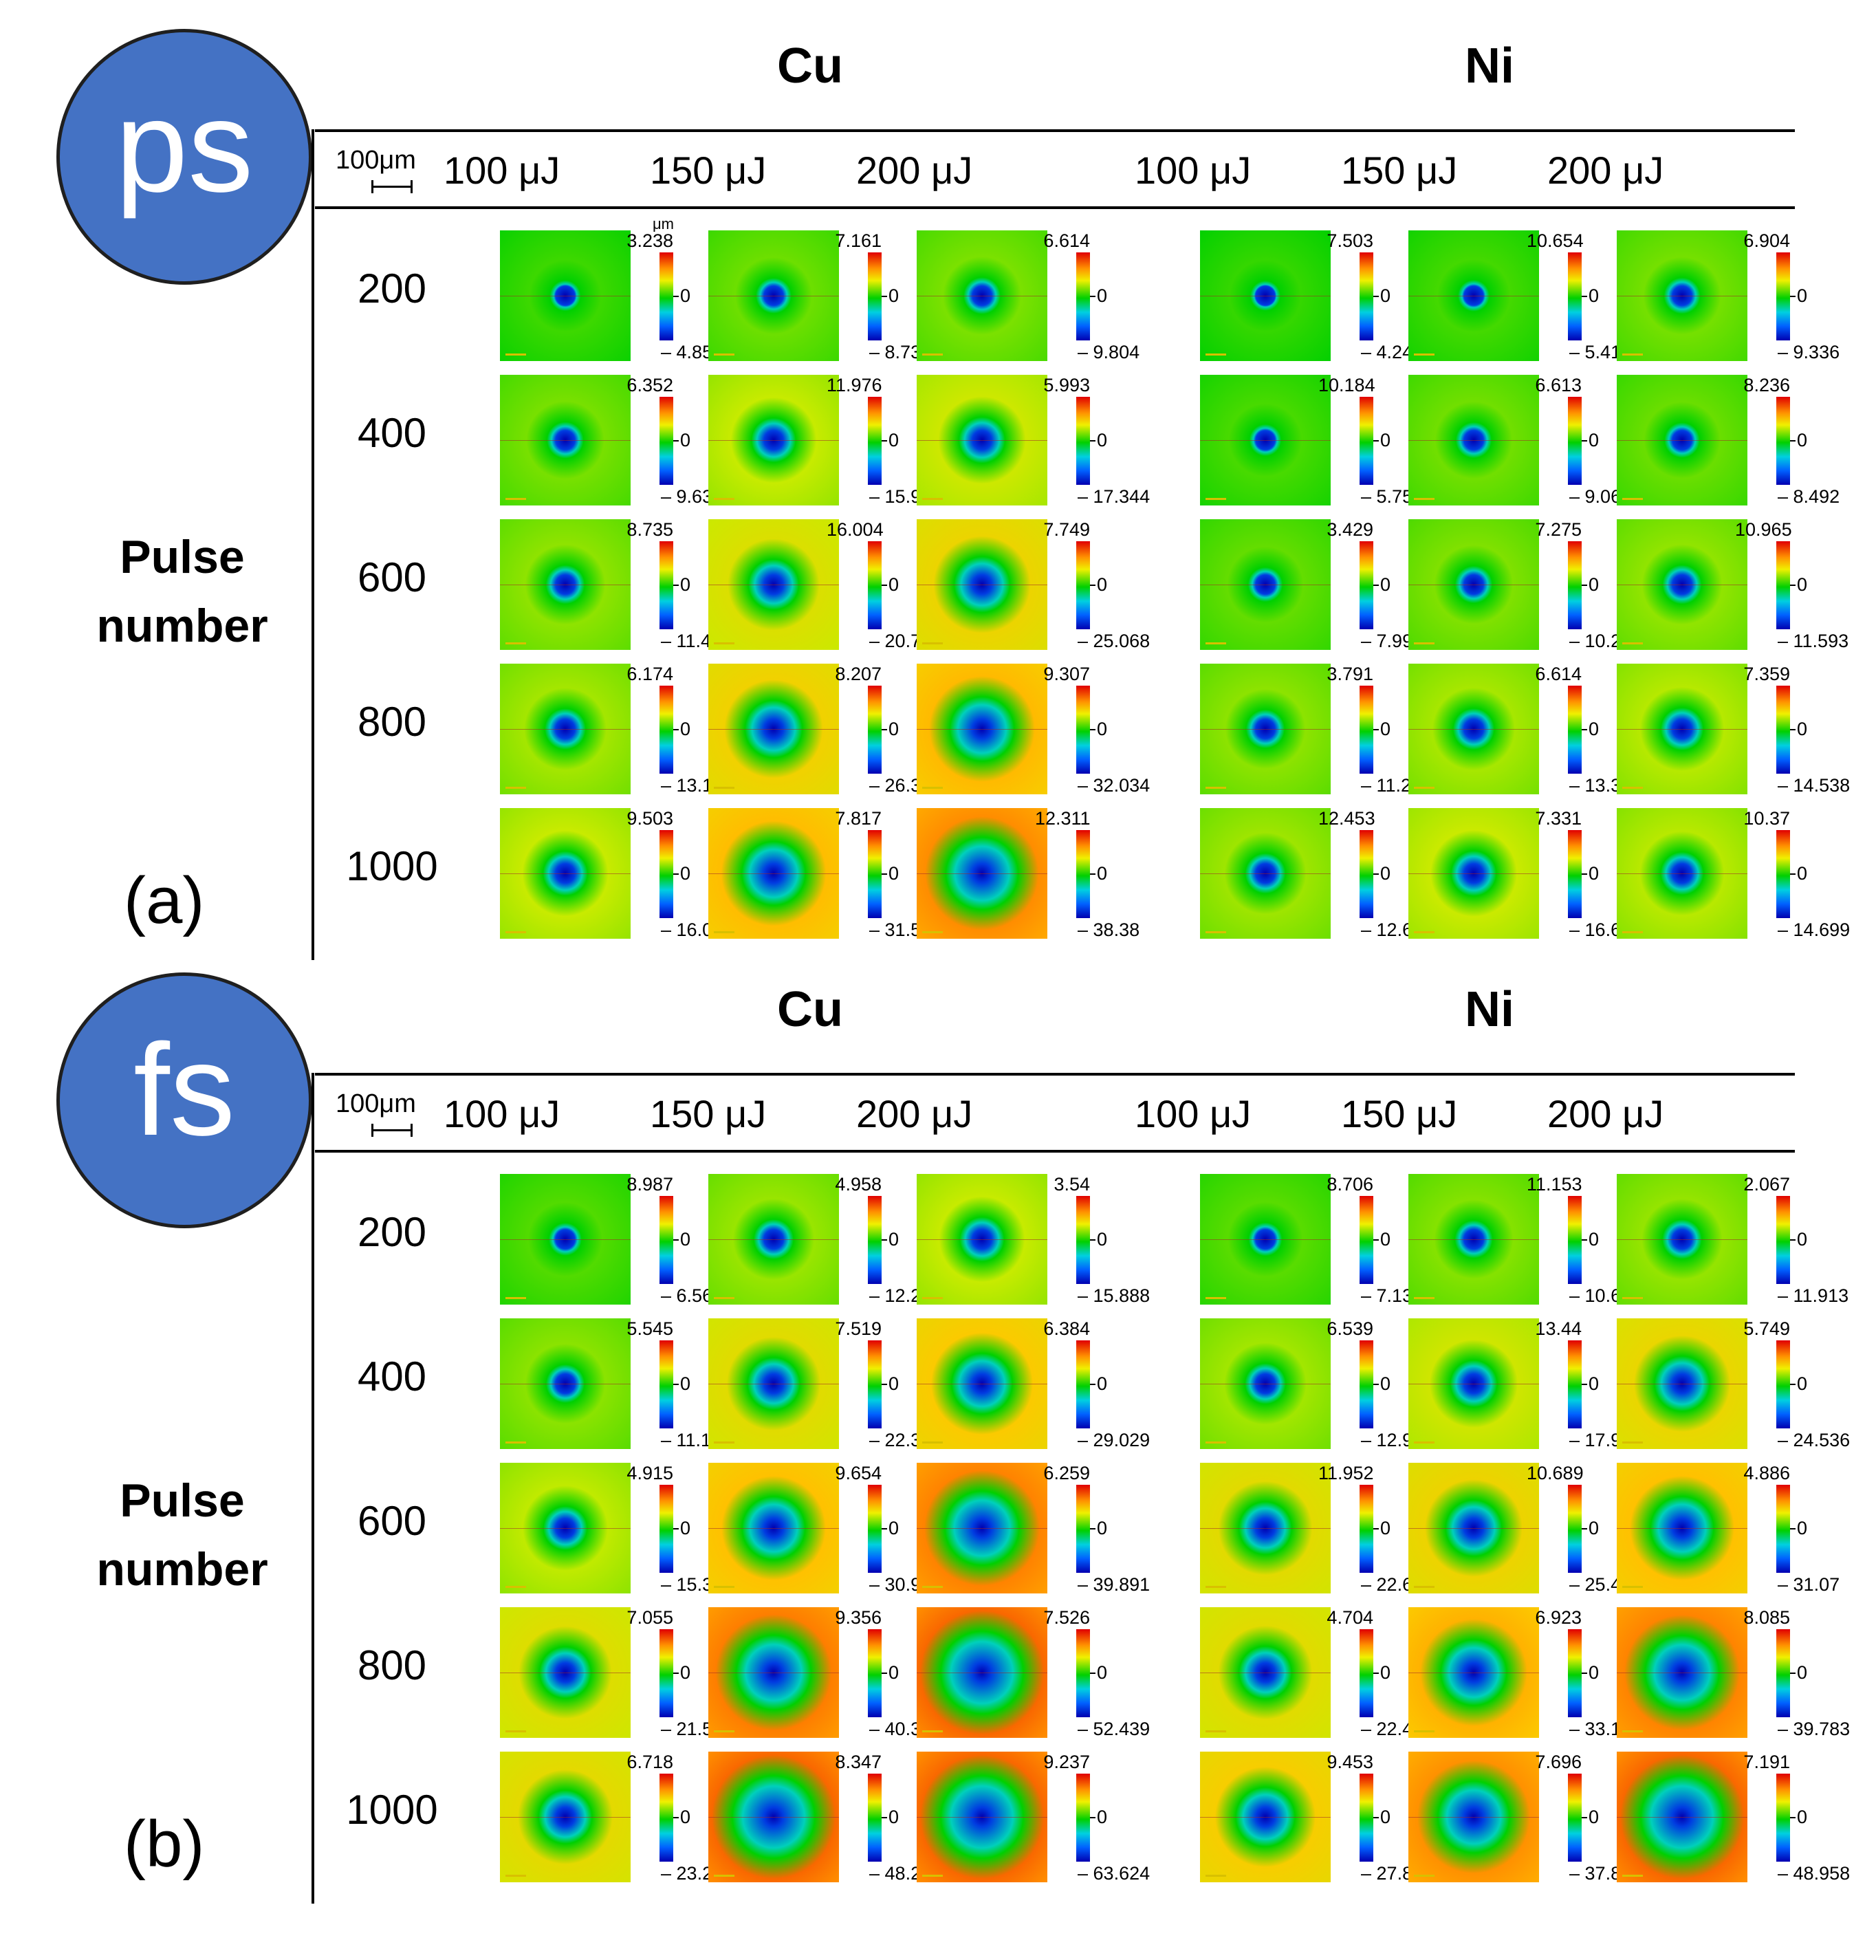 This screenshot has width=1876, height=1960. What do you see at coordinates (1559, 529) in the screenshot?
I see `colorbar-max-value: 7.275` at bounding box center [1559, 529].